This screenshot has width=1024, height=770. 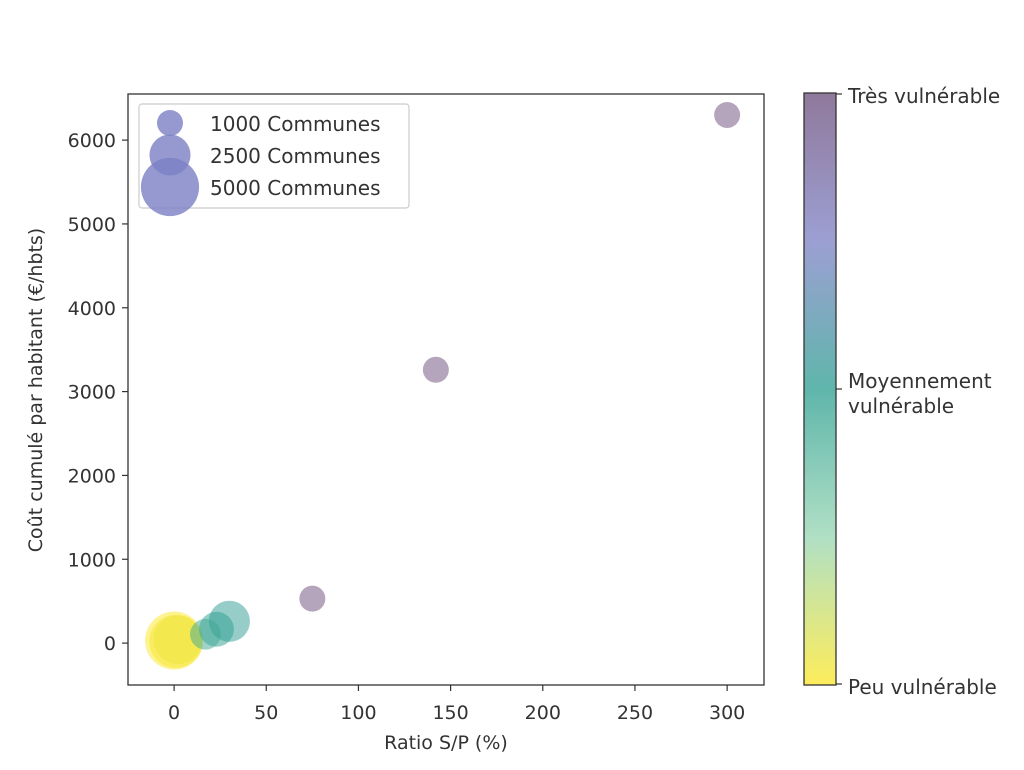 I want to click on x-tick-label: 50, so click(x=266, y=713).